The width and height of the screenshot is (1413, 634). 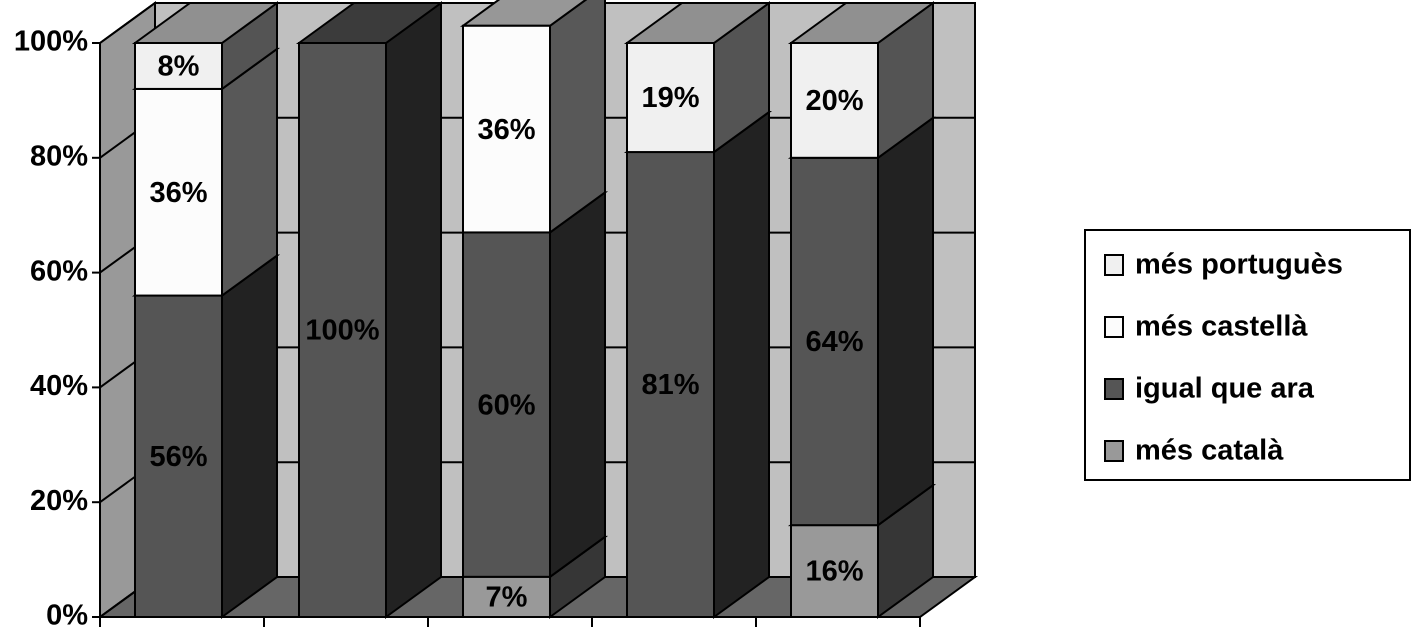 What do you see at coordinates (1247, 355) in the screenshot?
I see `legend` at bounding box center [1247, 355].